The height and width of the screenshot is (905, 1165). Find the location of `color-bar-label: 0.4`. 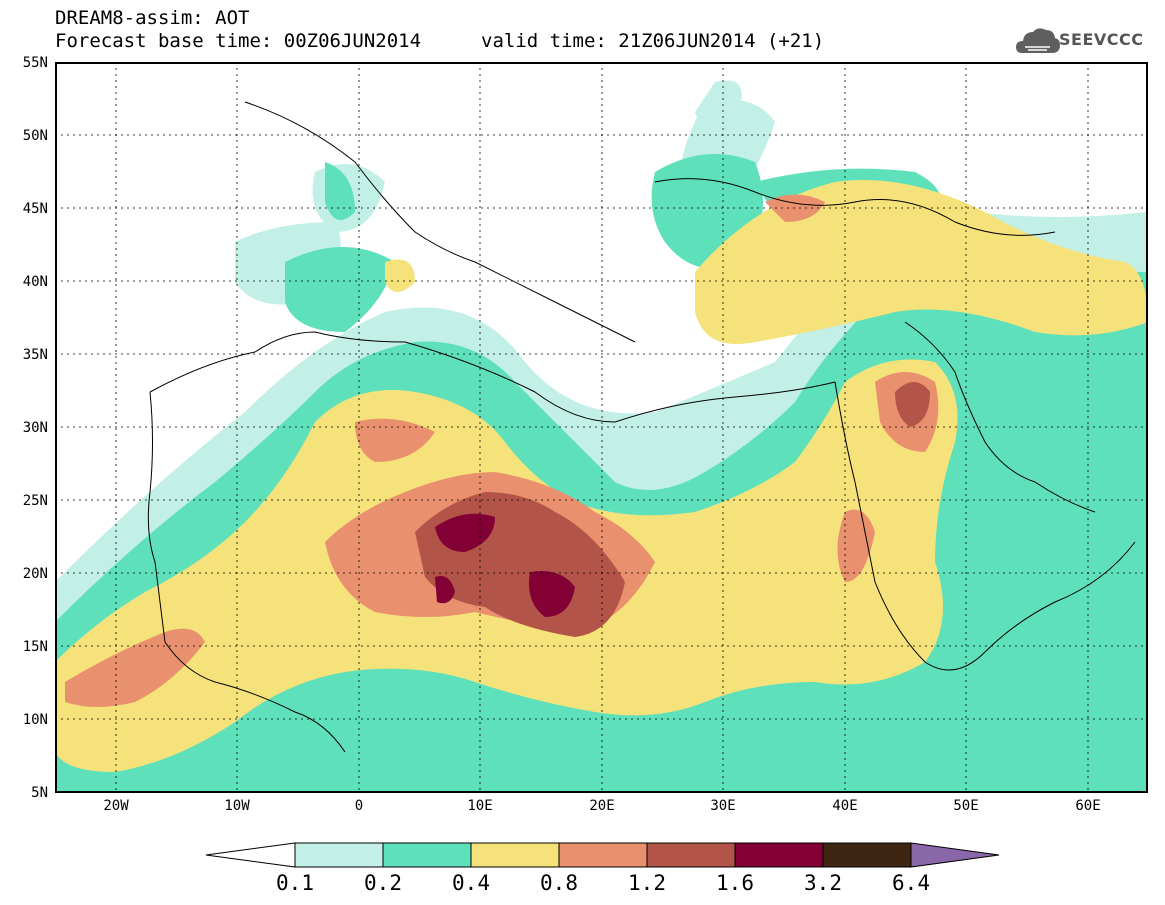

color-bar-label: 0.4 is located at coordinates (471, 883).